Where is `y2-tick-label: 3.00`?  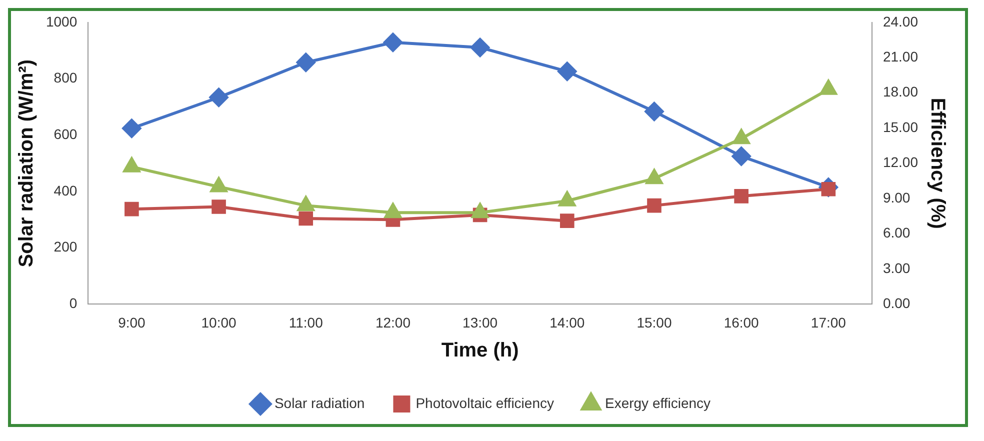
y2-tick-label: 3.00 is located at coordinates (896, 268).